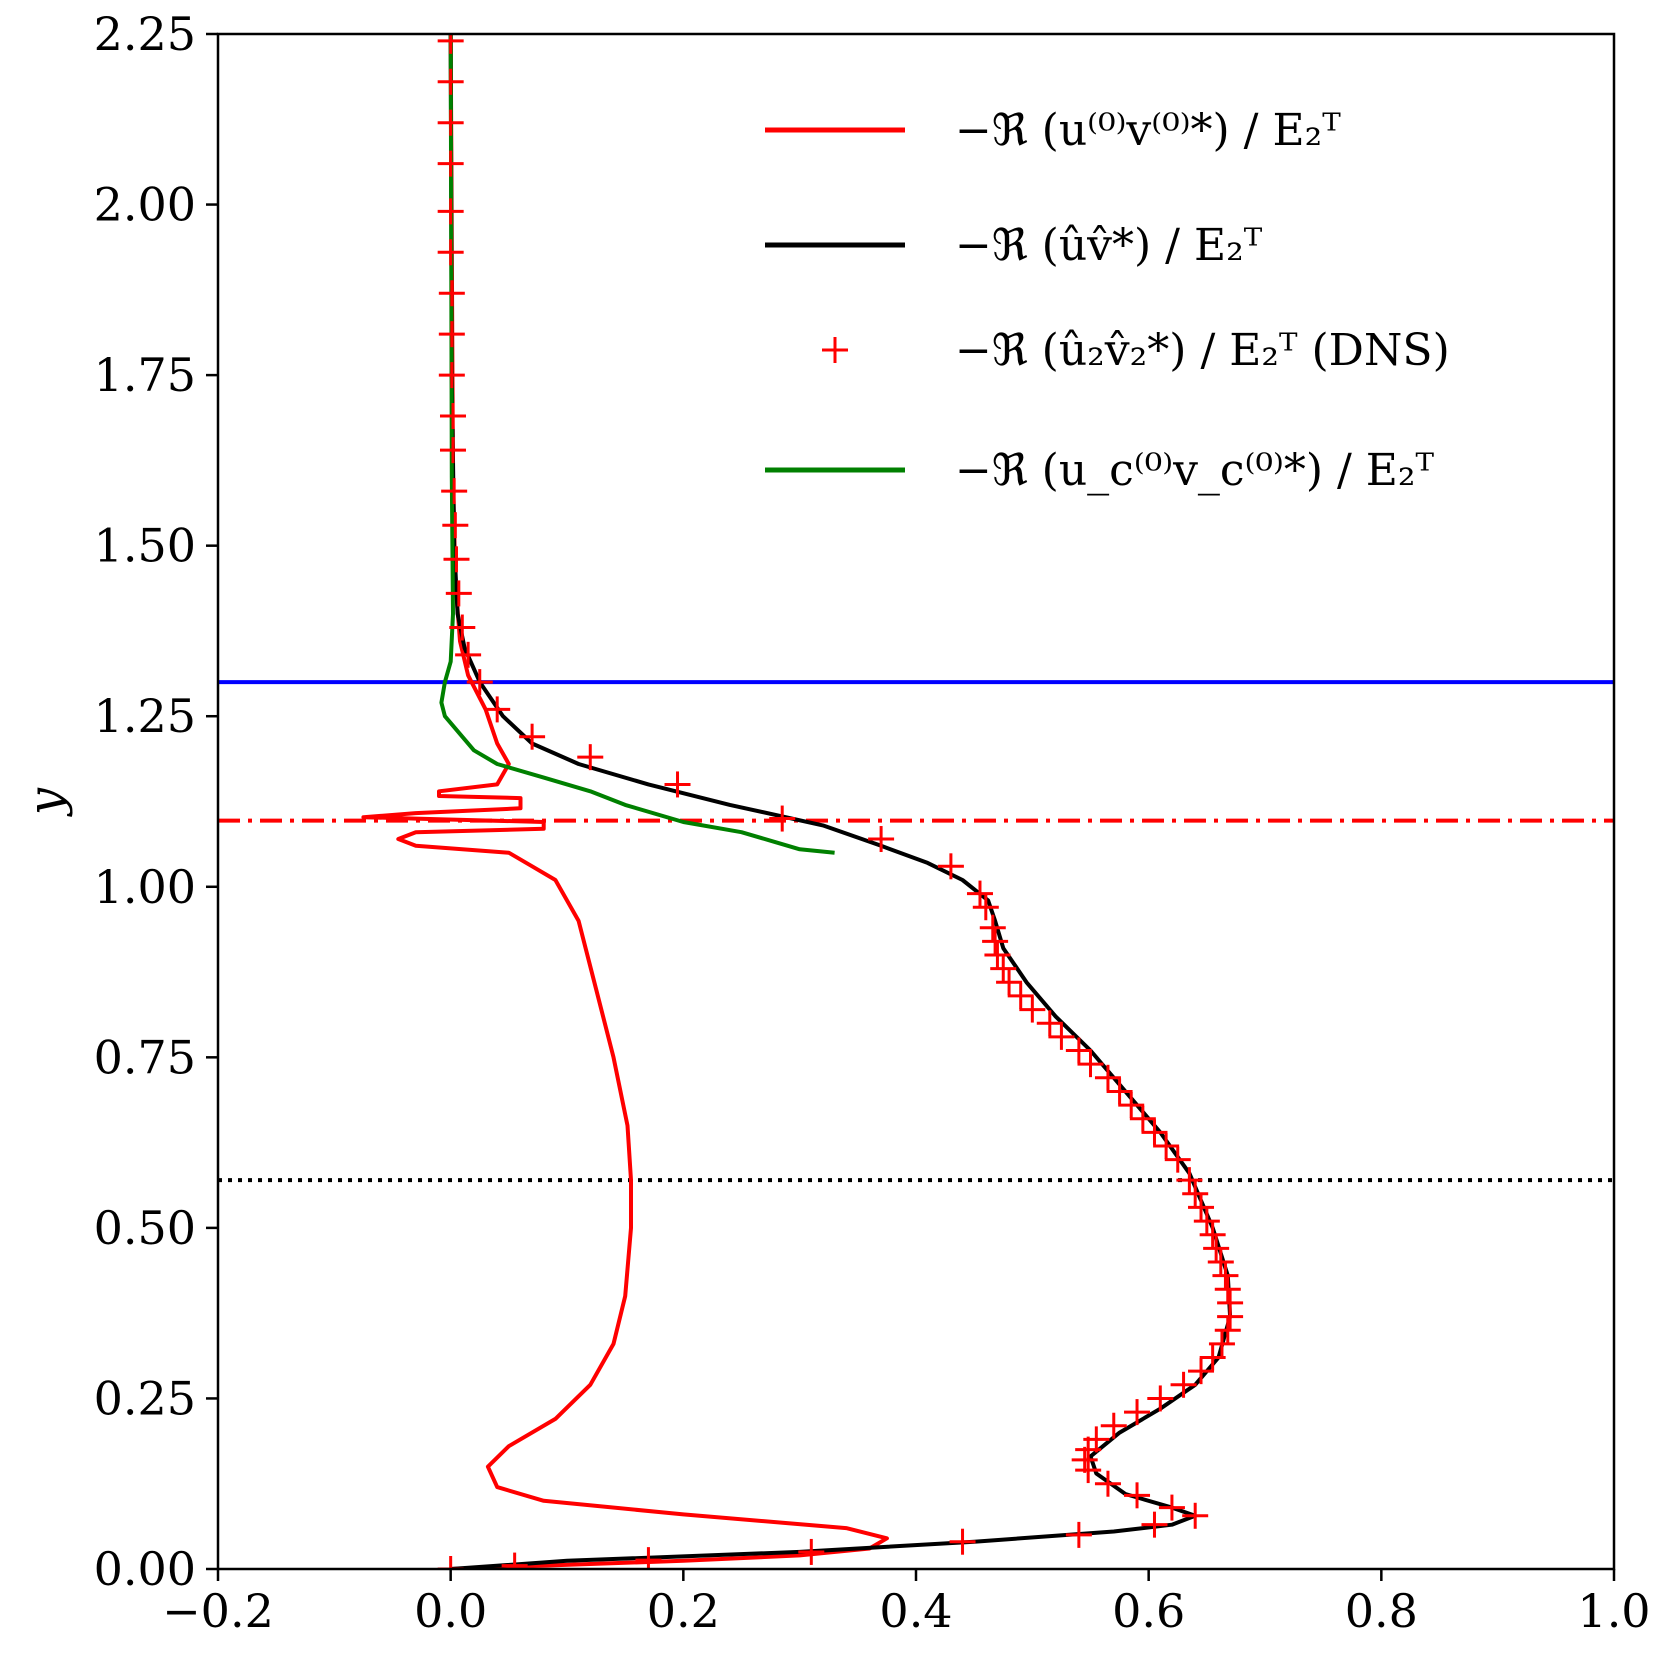  I want to click on y-axis-label: y, so click(46, 802).